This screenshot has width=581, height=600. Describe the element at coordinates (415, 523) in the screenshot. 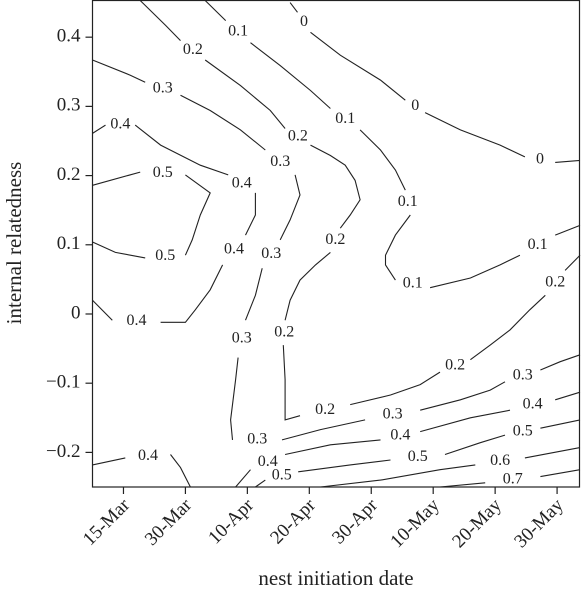

I see `x-tick-label: 10-May` at that location.